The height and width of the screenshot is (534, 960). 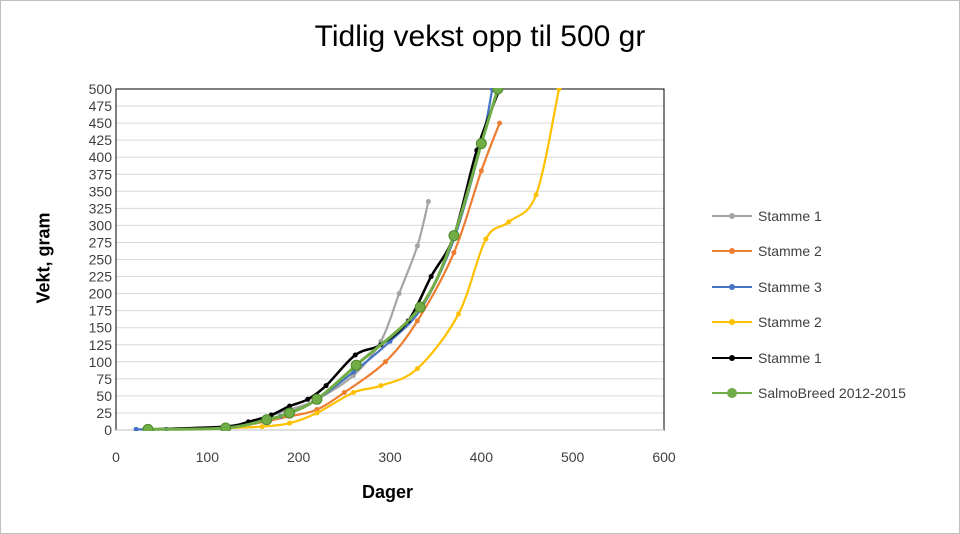 I want to click on y-tick-label: 175, so click(x=101, y=311).